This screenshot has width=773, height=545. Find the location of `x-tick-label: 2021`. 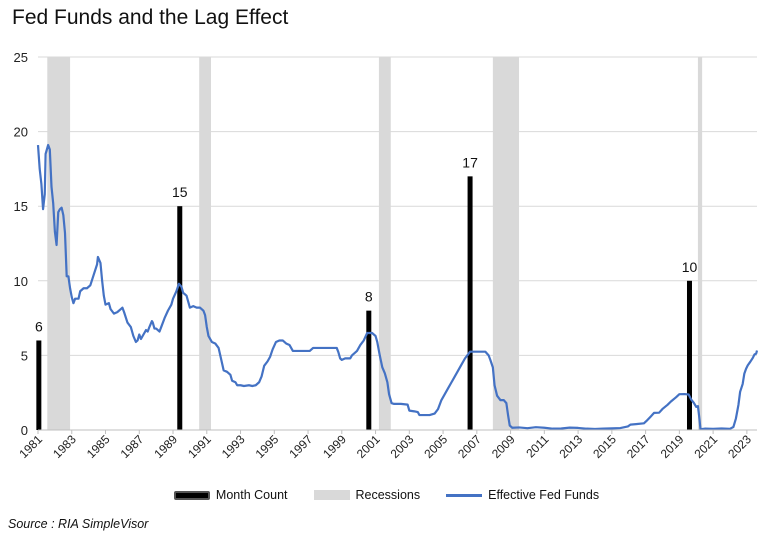

x-tick-label: 2021 is located at coordinates (705, 446).